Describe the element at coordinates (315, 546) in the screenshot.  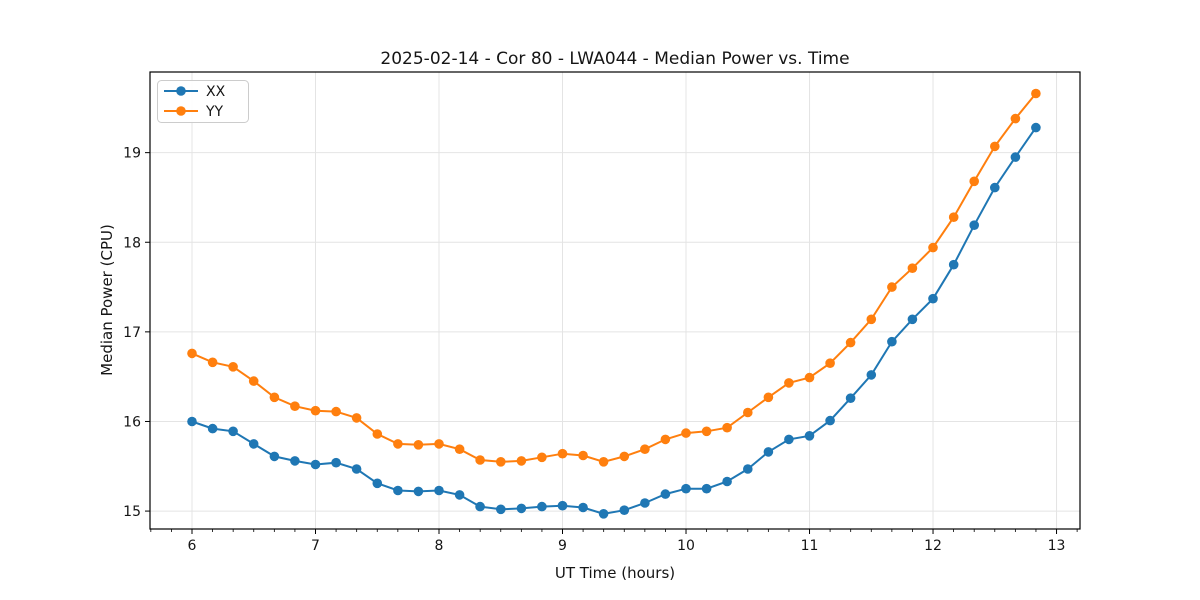
I see `x-tick-label: 7` at that location.